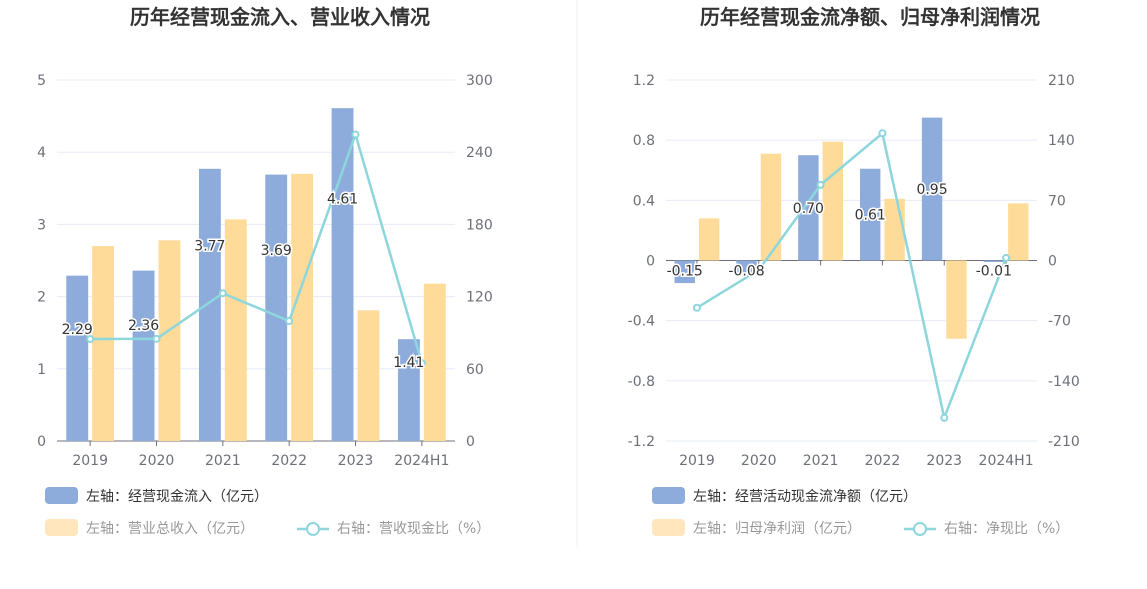 Image resolution: width=1147 pixels, height=589 pixels. I want to click on legend-label: 左轴：归母净利润（亿元）, so click(777, 528).